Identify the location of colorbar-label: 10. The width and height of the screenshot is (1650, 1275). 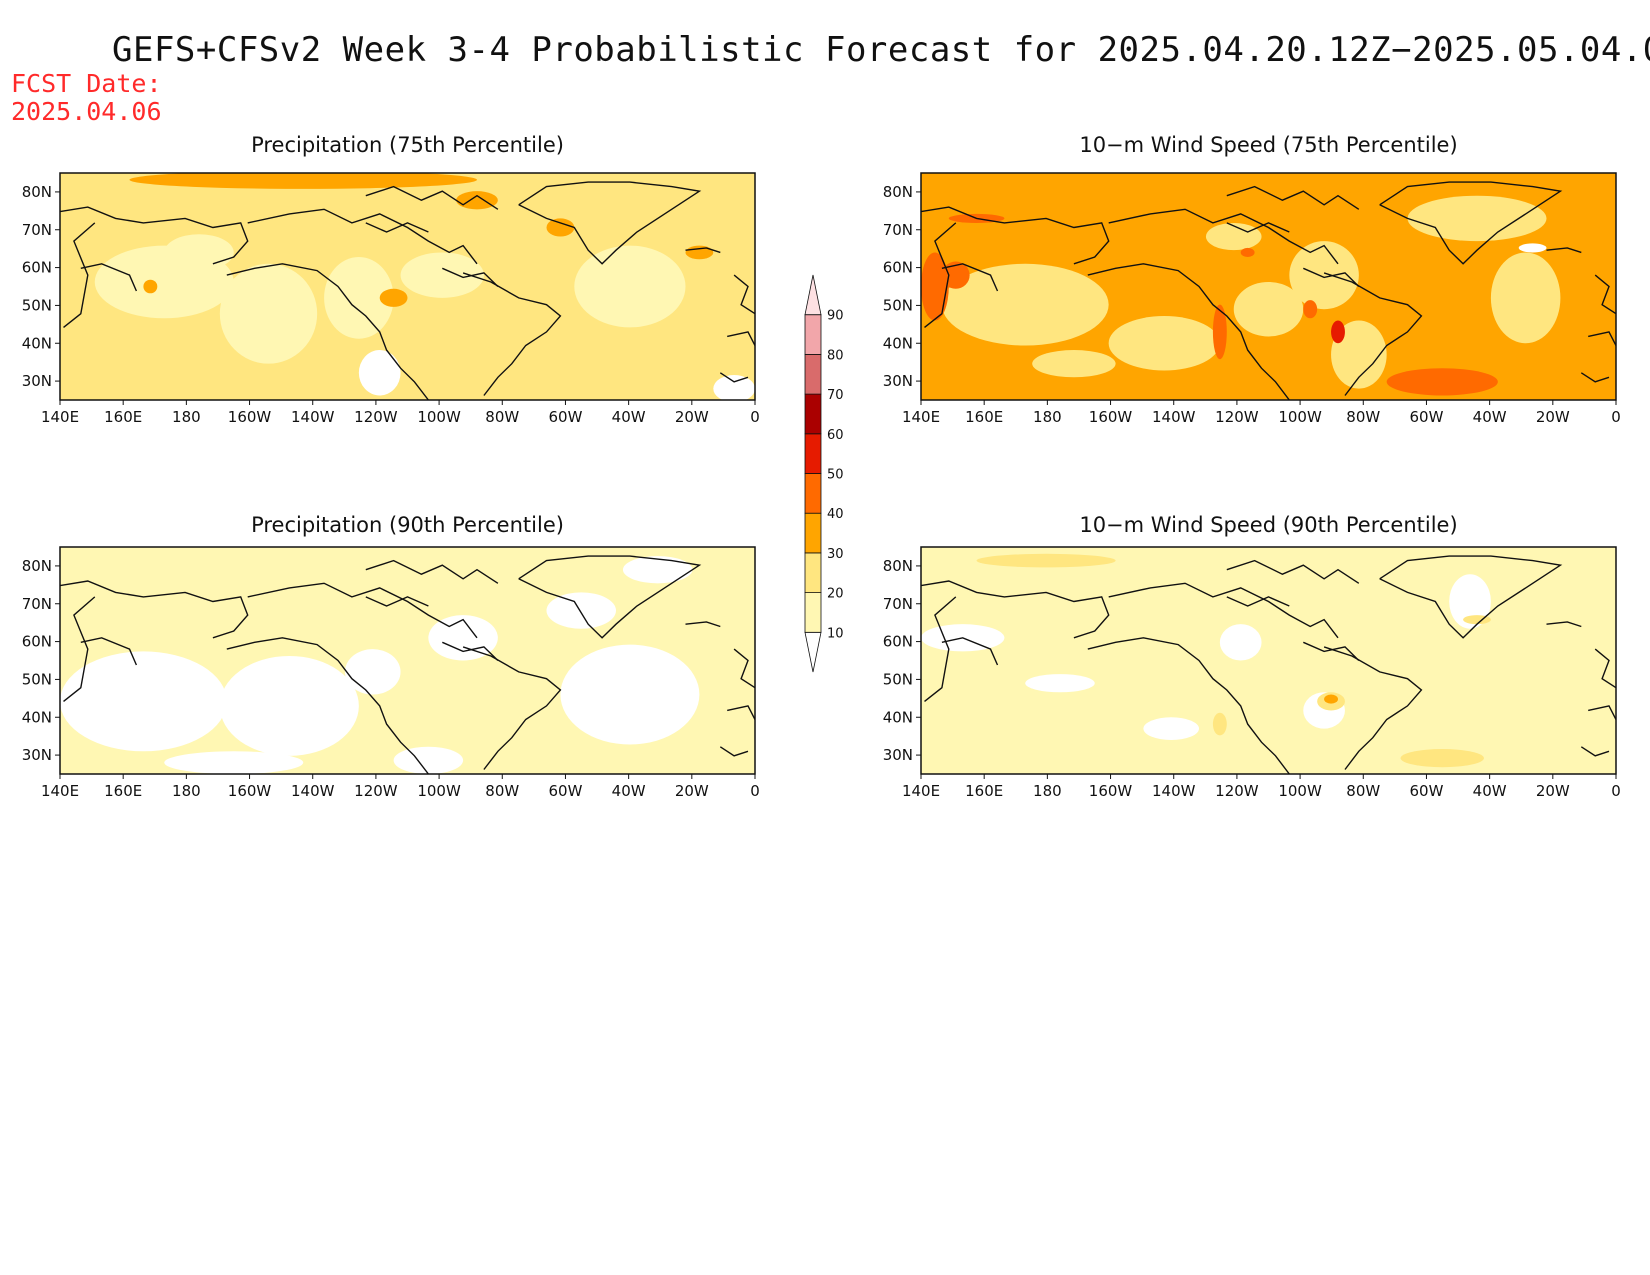
(835, 633).